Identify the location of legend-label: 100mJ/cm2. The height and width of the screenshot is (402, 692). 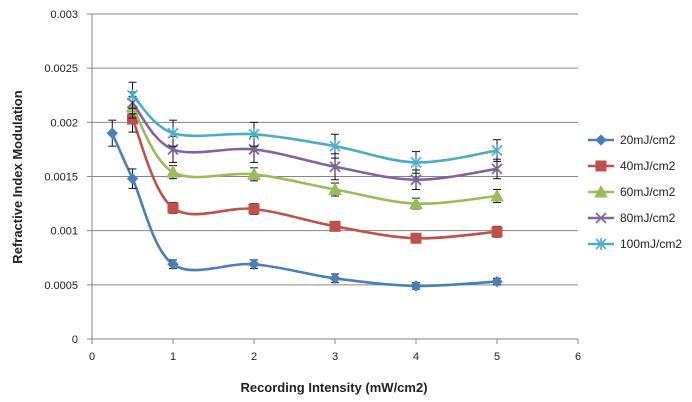
(651, 244).